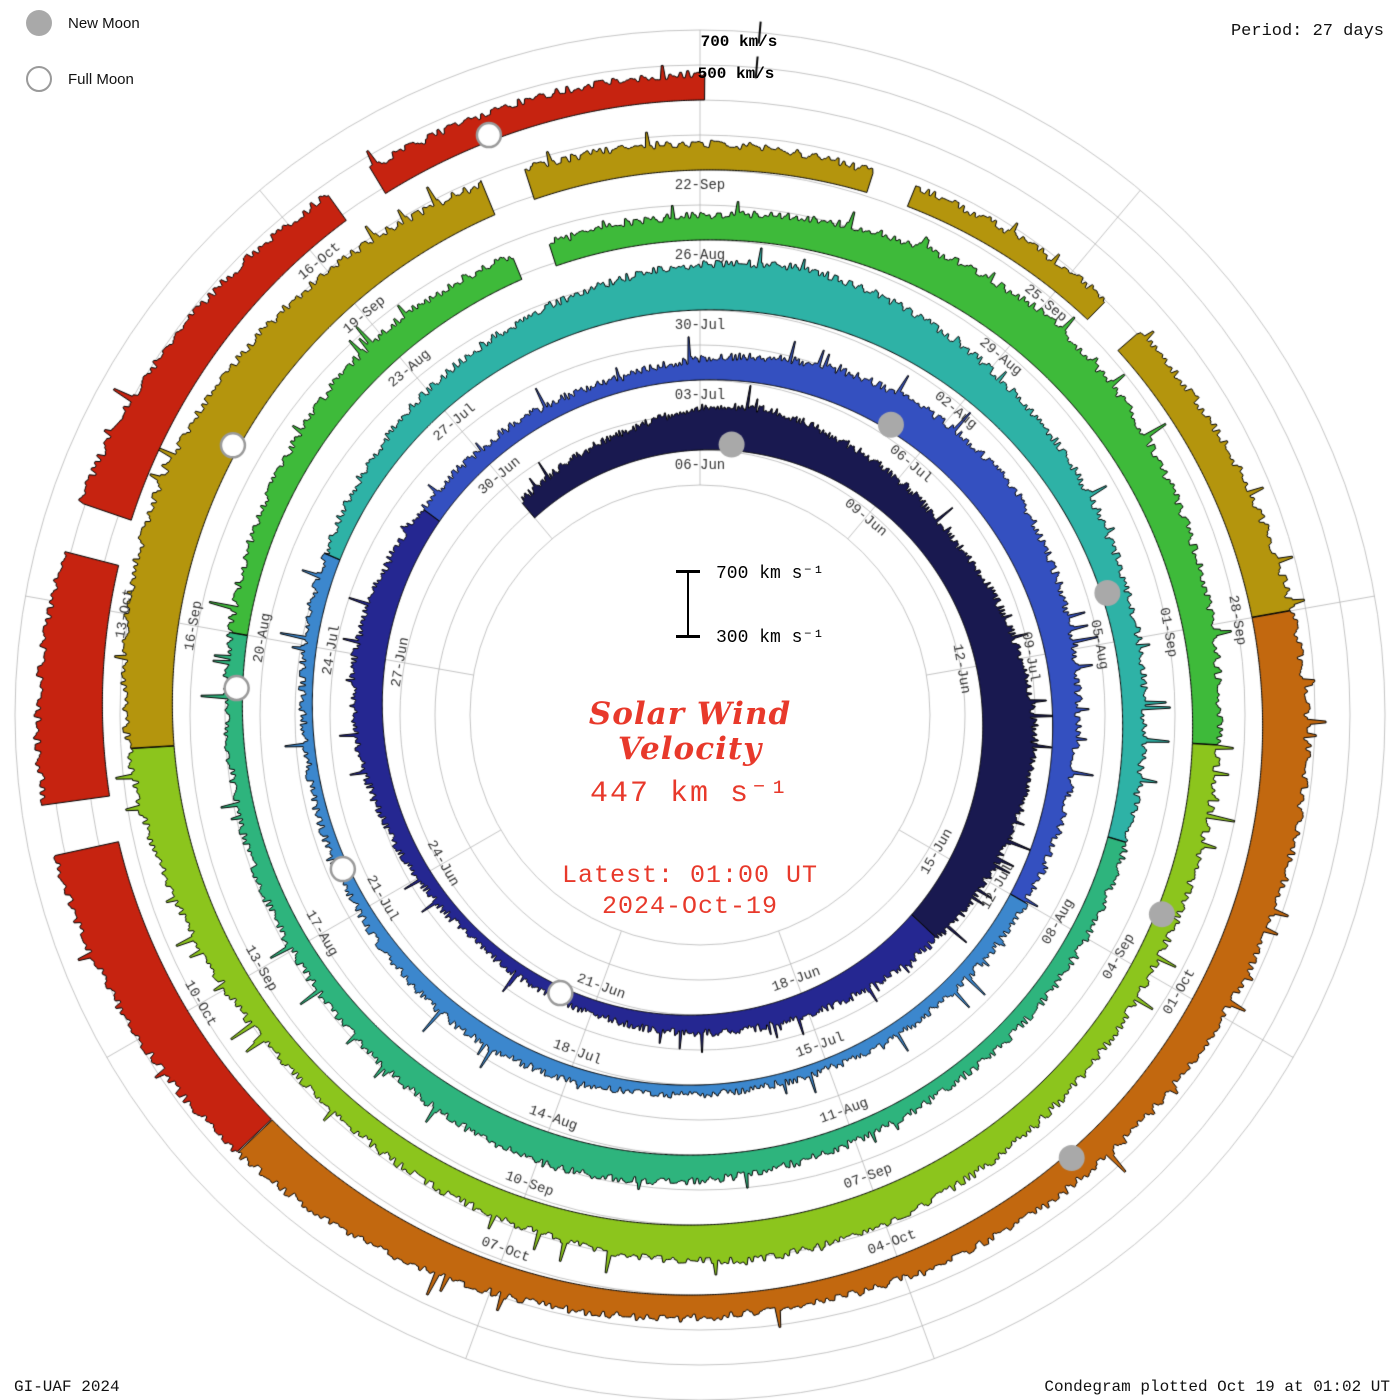 Image resolution: width=1400 pixels, height=1400 pixels. What do you see at coordinates (688, 571) in the screenshot?
I see `scale-bar-top-cap` at bounding box center [688, 571].